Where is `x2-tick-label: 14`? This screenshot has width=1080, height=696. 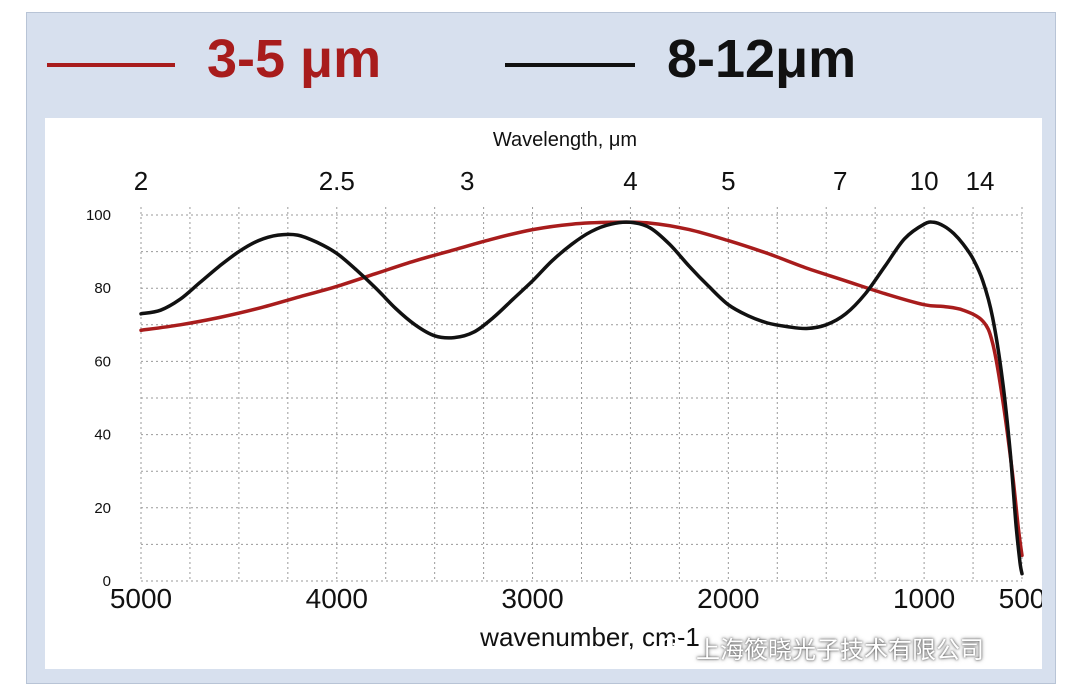
x2-tick-label: 14 is located at coordinates (980, 181).